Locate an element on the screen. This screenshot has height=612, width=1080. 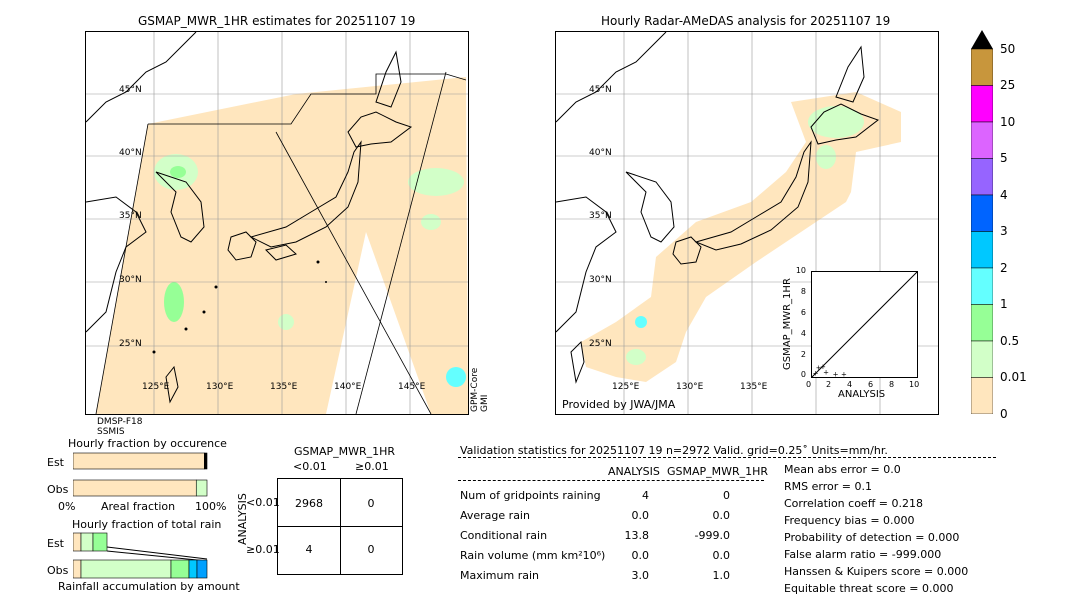
bar-connector is located at coordinates (157, 553).